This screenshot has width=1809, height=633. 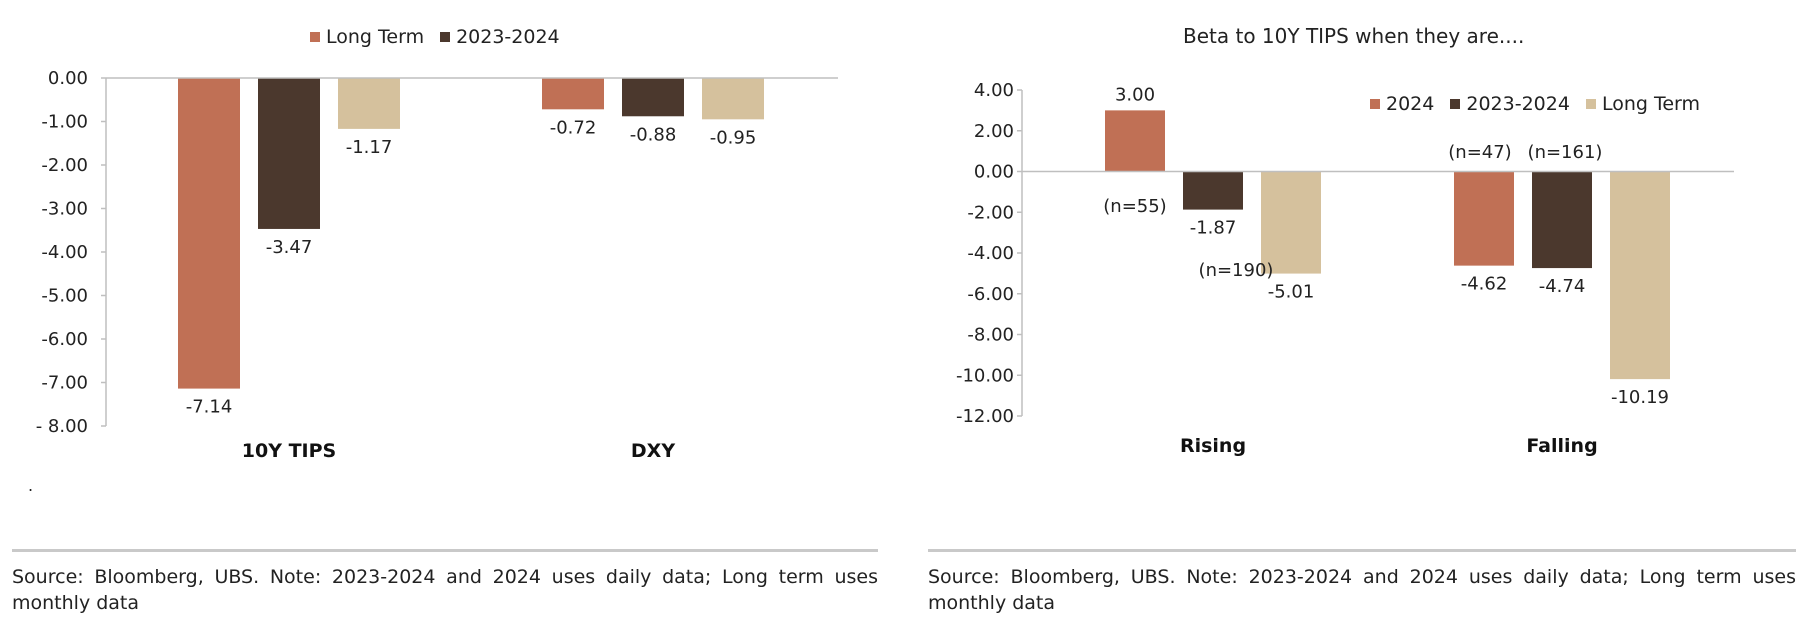 What do you see at coordinates (573, 94) in the screenshot?
I see `bar-dxy-long-term` at bounding box center [573, 94].